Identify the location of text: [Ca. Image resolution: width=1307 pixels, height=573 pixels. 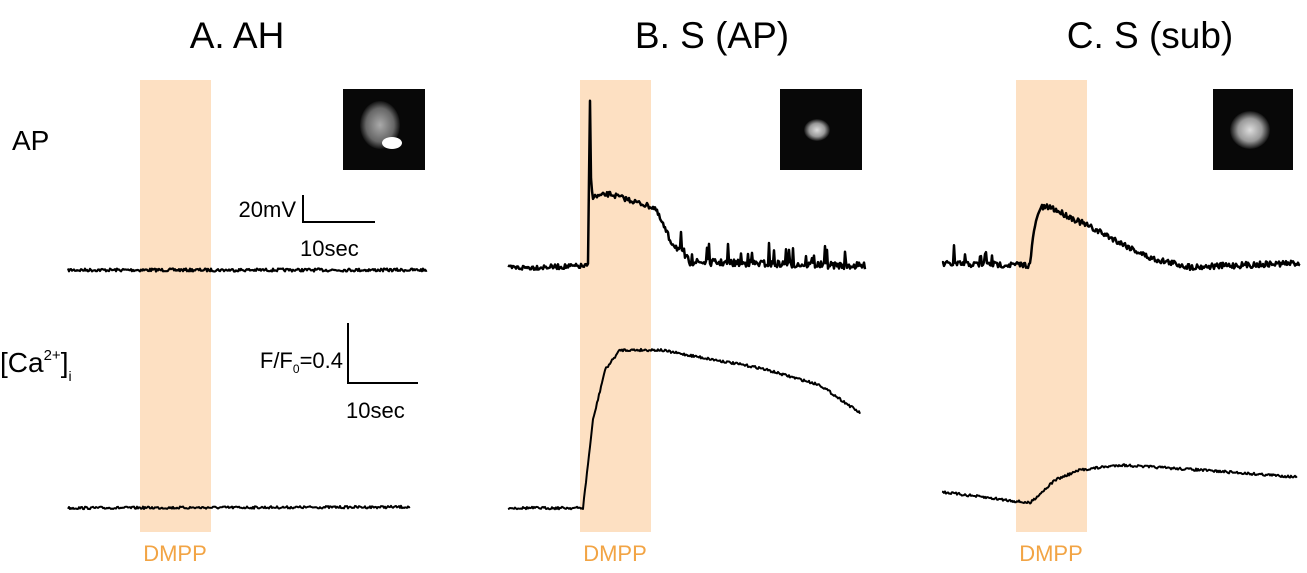
(22, 362).